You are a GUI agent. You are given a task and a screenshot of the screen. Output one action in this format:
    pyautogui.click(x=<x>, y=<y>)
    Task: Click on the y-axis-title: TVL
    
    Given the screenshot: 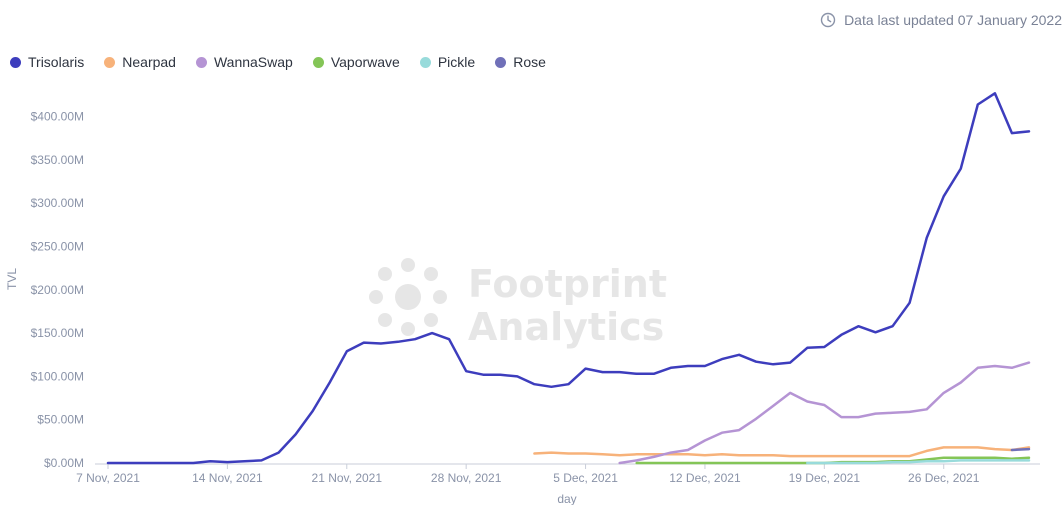 What is the action you would take?
    pyautogui.click(x=12, y=279)
    